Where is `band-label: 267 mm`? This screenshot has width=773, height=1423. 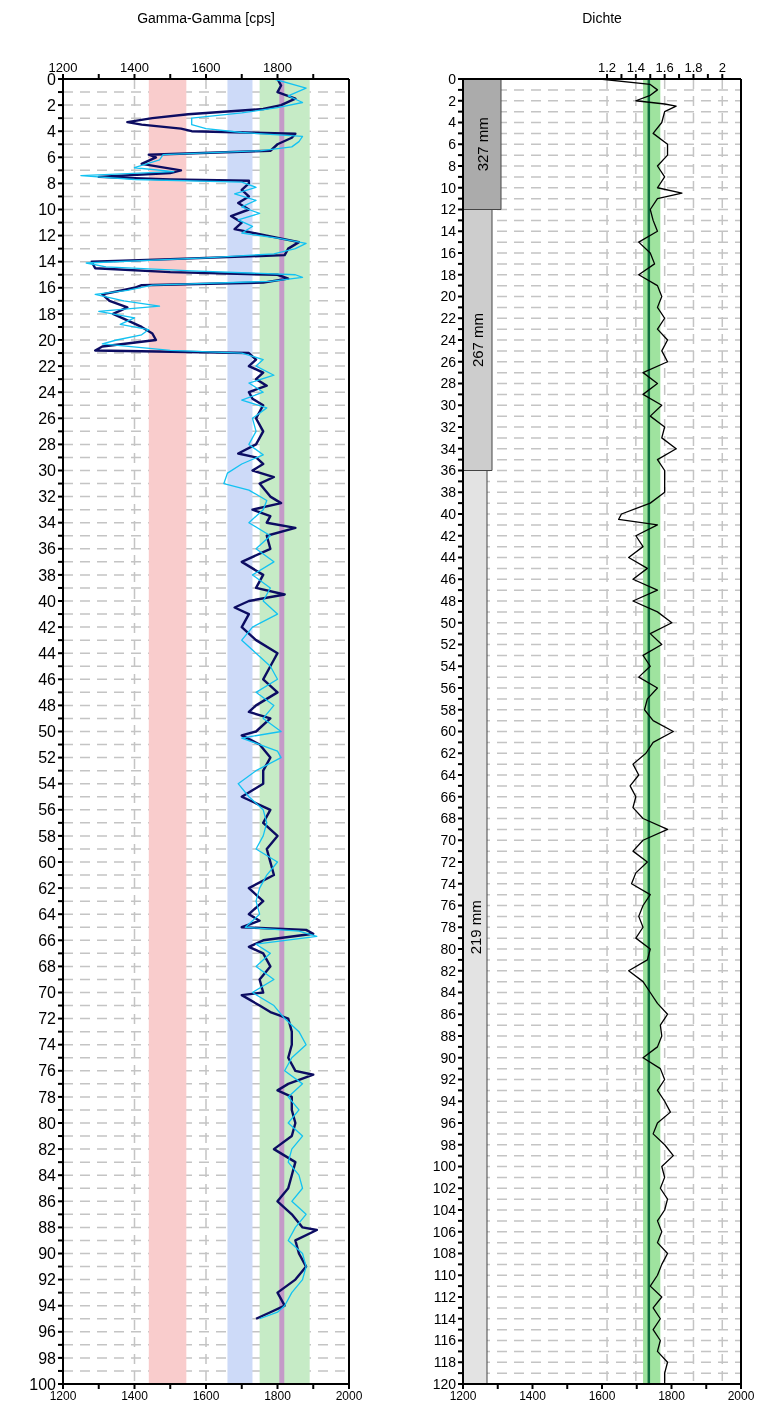
band-label: 267 mm is located at coordinates (477, 340).